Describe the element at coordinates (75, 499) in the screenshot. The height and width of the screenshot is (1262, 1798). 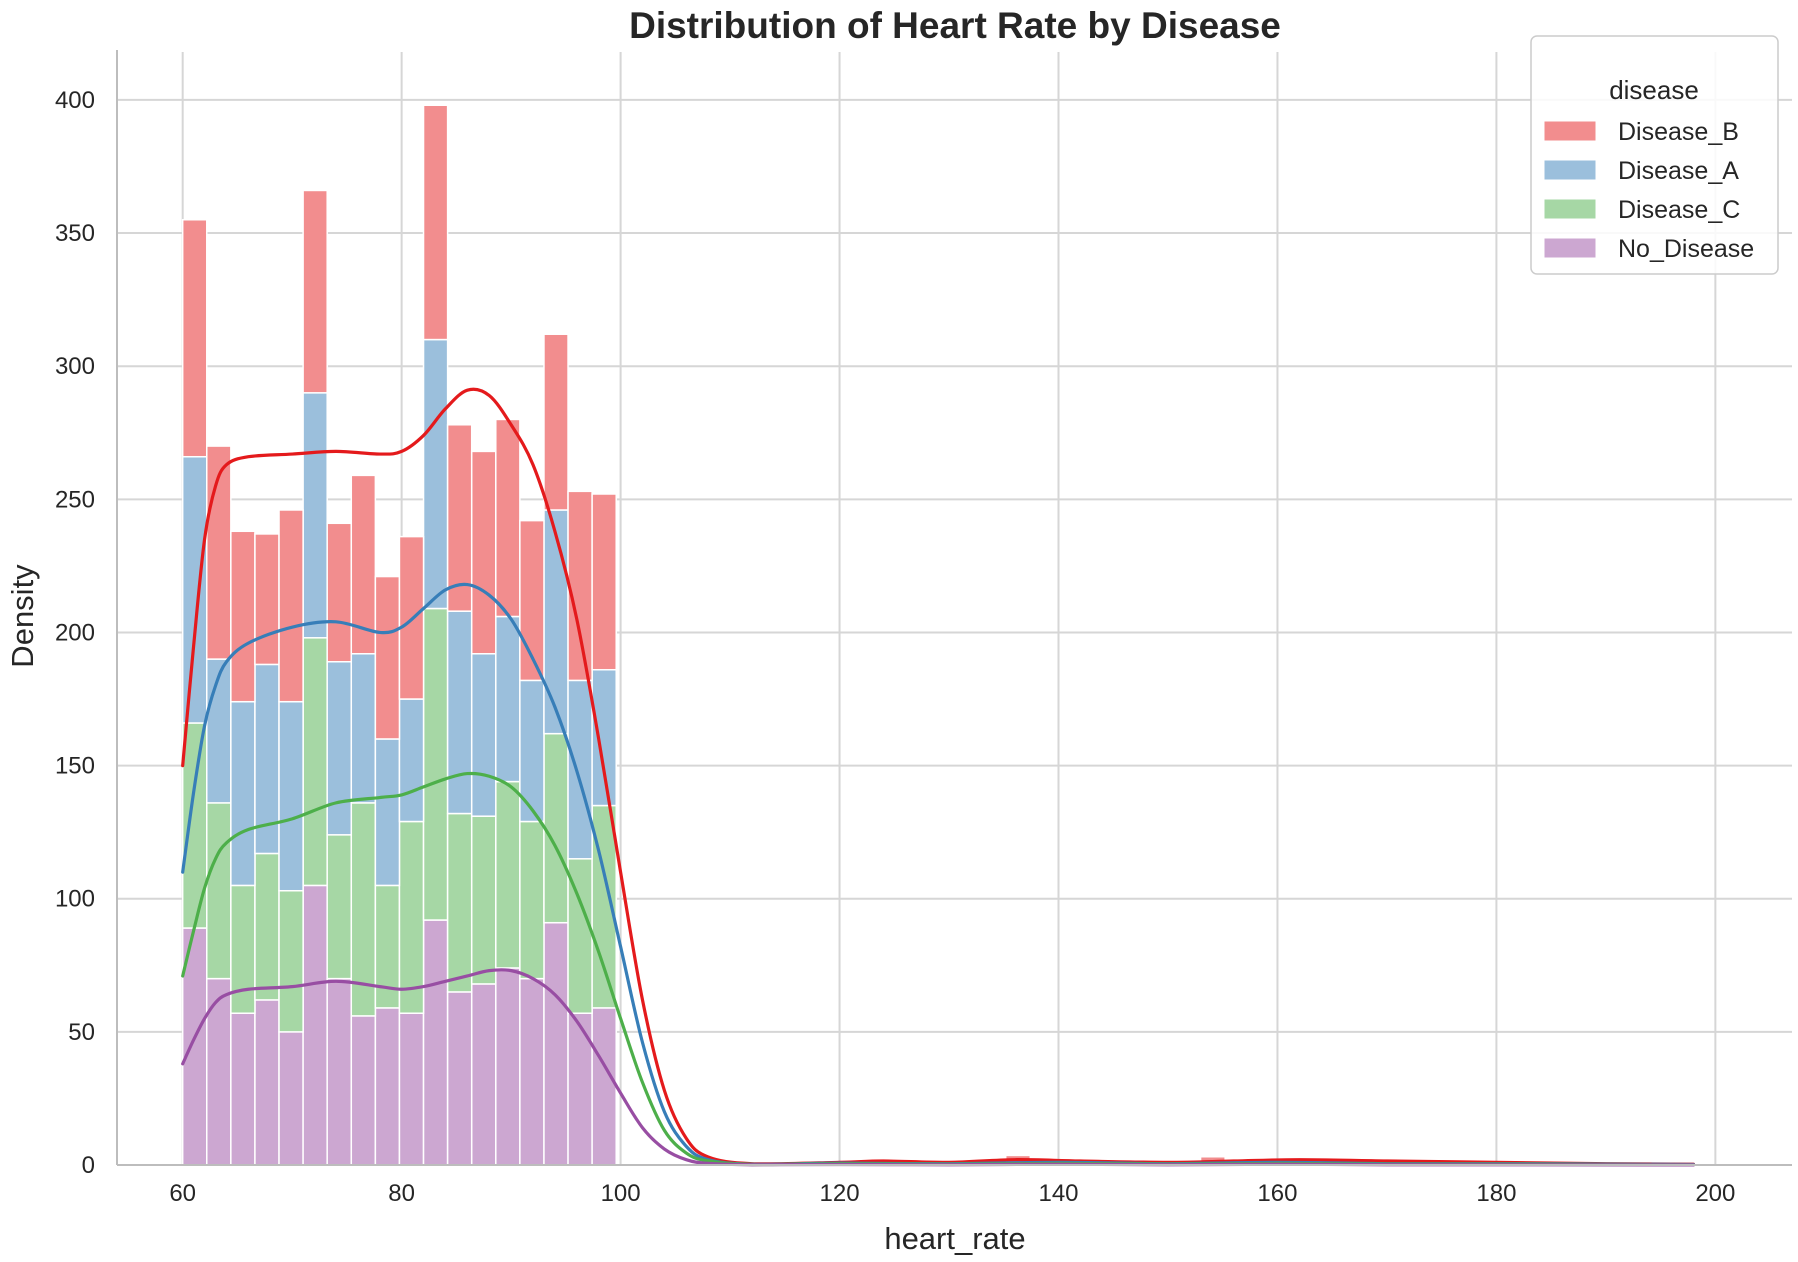
I see `y-tick-label: 250` at that location.